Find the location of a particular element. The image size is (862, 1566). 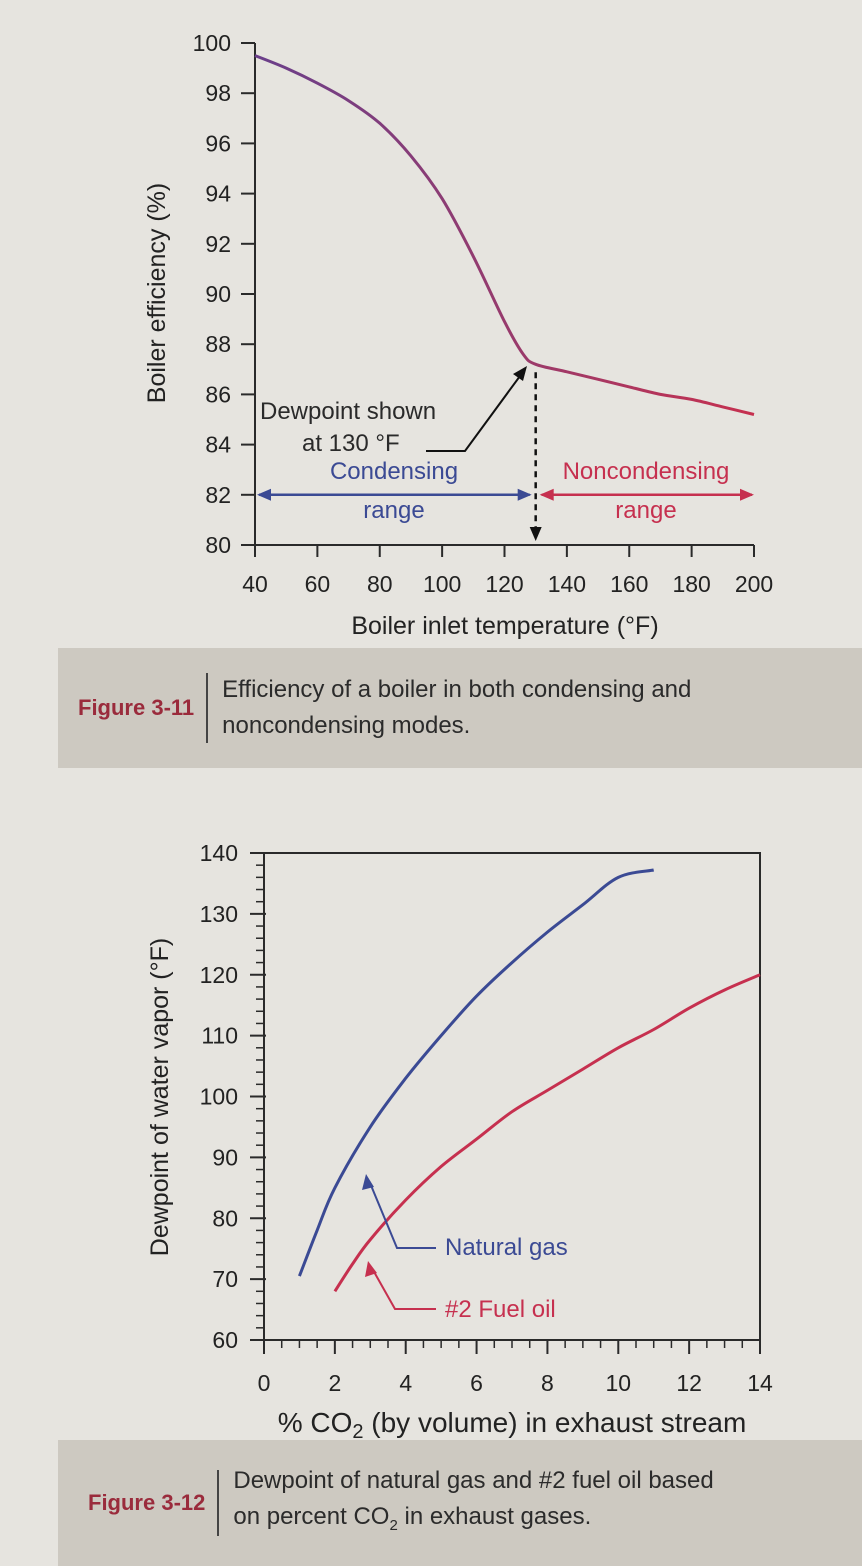

x-tick-label: 100 is located at coordinates (442, 584).